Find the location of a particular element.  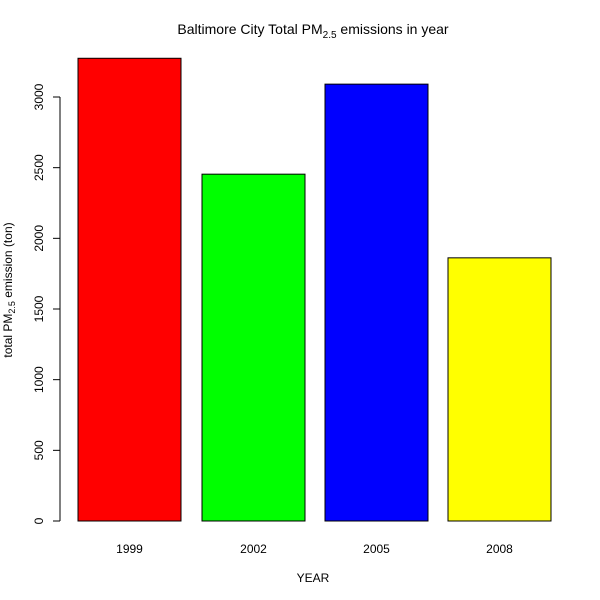

y-axis-label-subscript: 2.5 is located at coordinates (12, 307).